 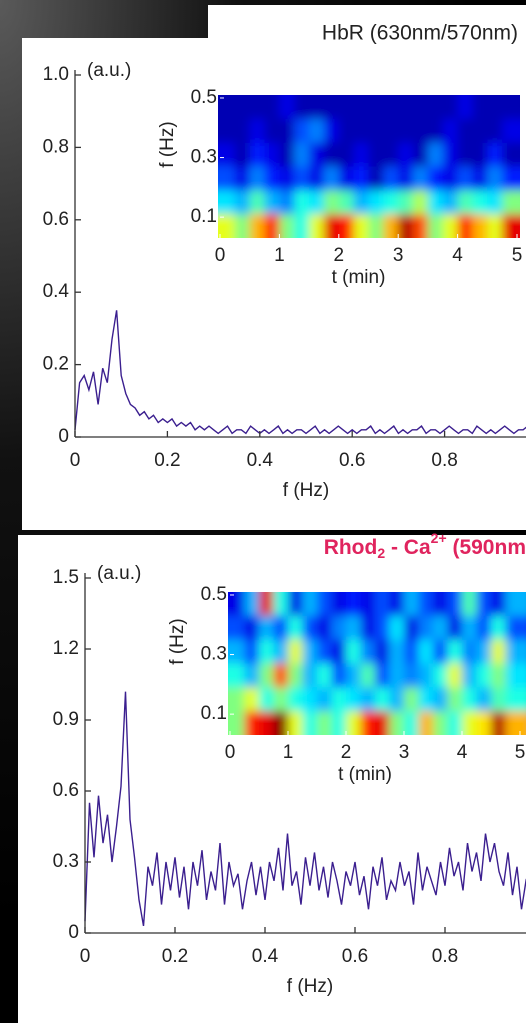 What do you see at coordinates (66, 719) in the screenshot?
I see `y-tick-label: 0.9` at bounding box center [66, 719].